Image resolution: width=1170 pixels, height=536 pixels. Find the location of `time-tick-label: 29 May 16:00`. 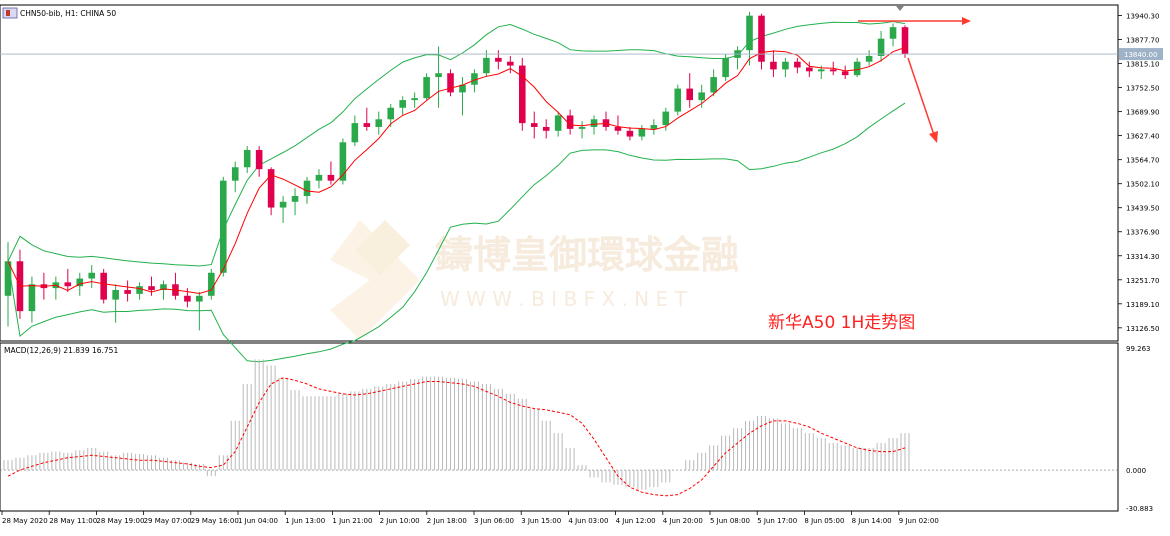

time-tick-label: 29 May 16:00 is located at coordinates (215, 521).